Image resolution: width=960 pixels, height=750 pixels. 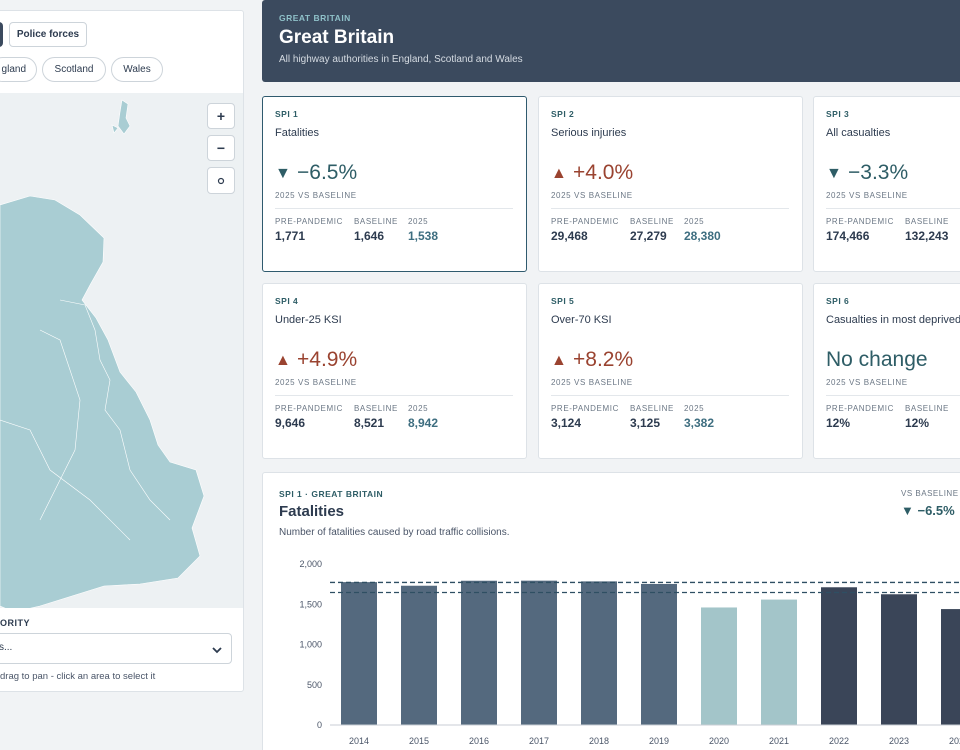 I want to click on card-title: Casualties in most deprived, so click(x=893, y=320).